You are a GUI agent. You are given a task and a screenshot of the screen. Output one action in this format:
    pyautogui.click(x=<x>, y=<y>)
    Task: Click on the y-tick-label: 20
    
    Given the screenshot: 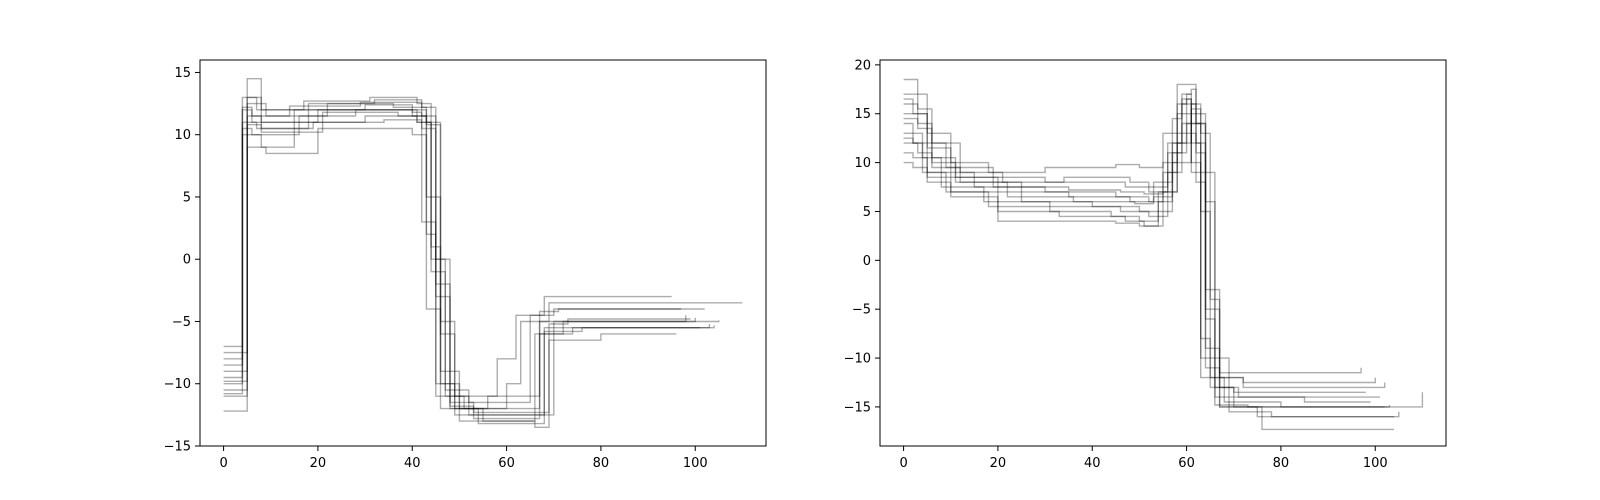 What is the action you would take?
    pyautogui.click(x=862, y=65)
    